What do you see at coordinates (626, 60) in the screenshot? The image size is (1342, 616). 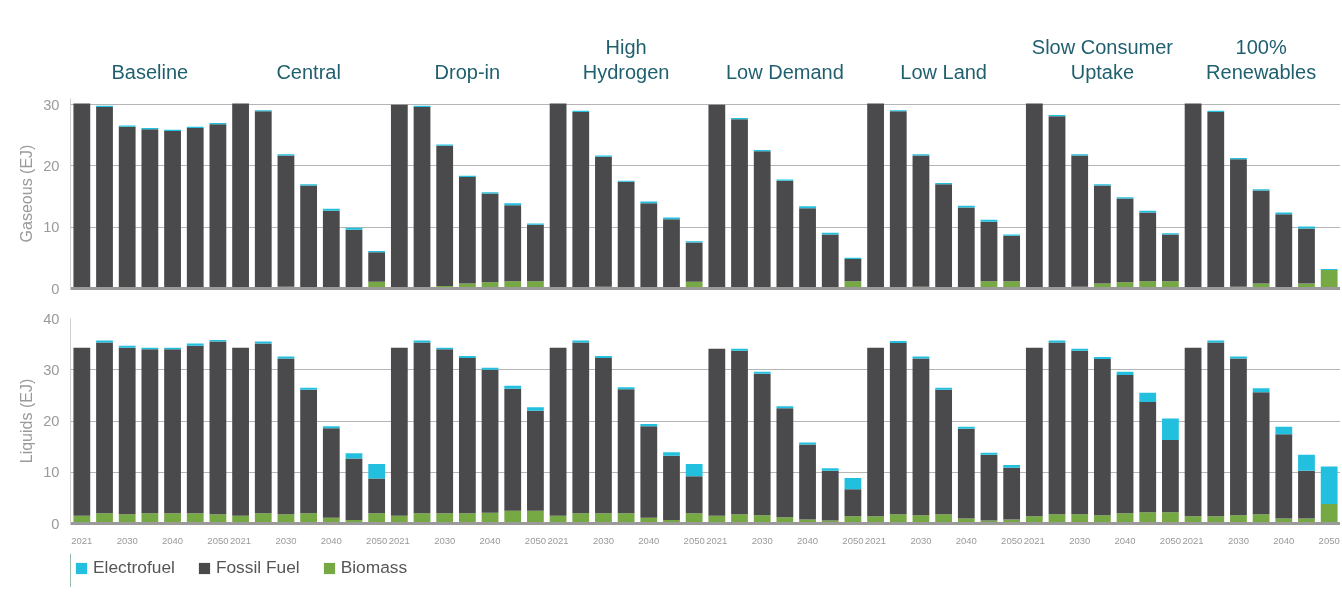 I see `text: High Hydrogen` at bounding box center [626, 60].